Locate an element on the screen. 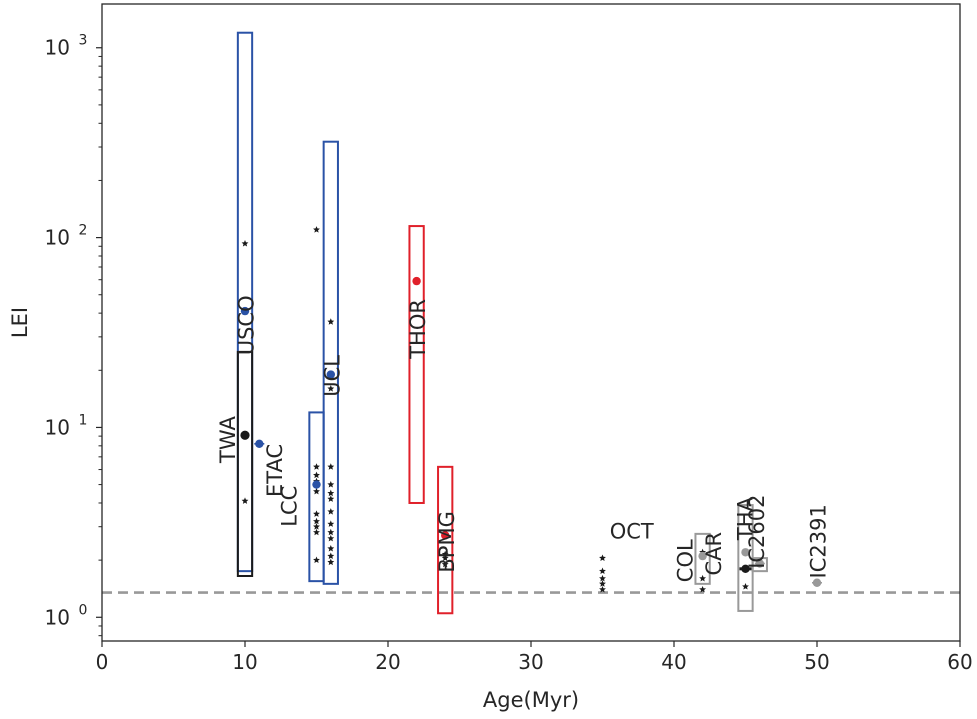 The width and height of the screenshot is (977, 719). range-box-twa is located at coordinates (245, 463).